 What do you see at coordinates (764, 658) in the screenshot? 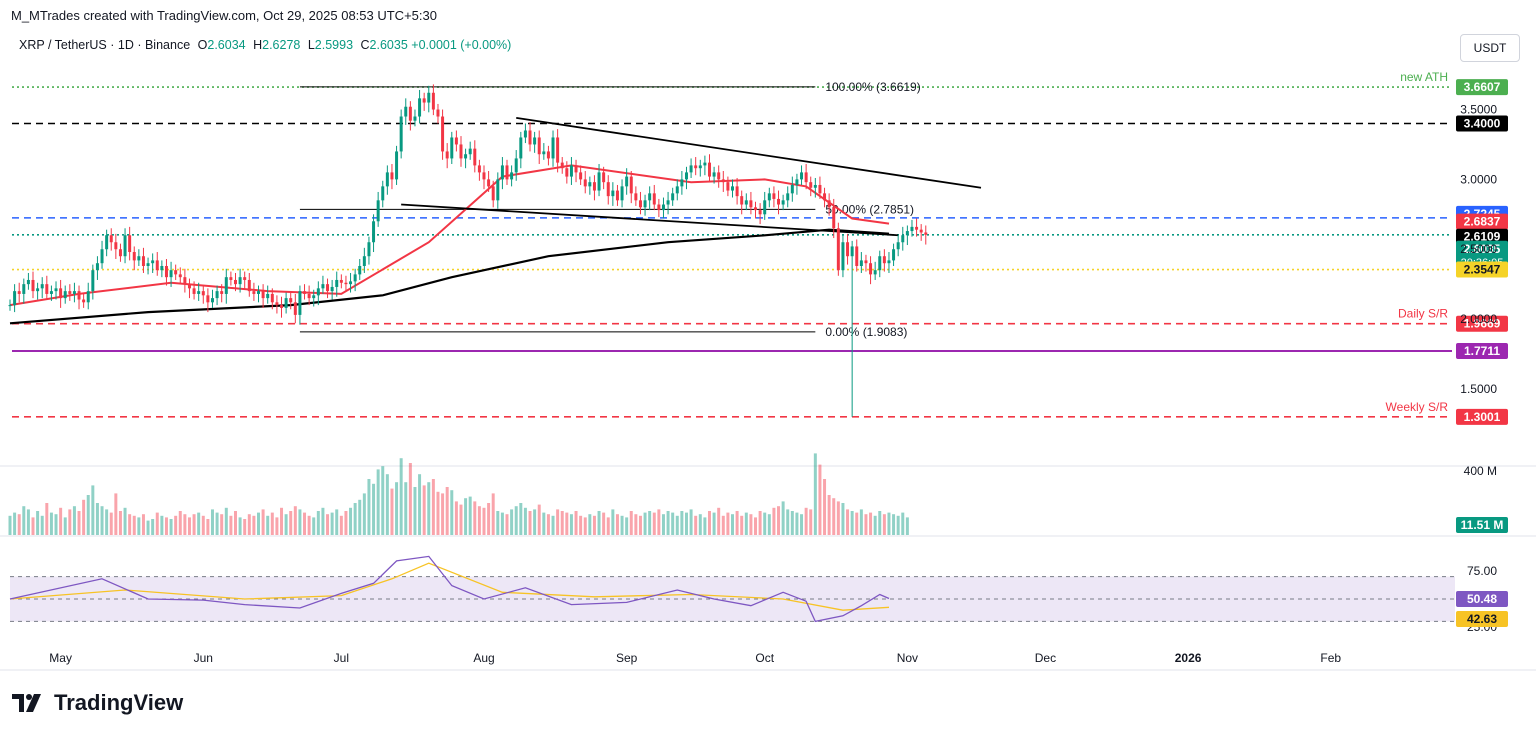
I see `time-axis-tick: Oct` at bounding box center [764, 658].